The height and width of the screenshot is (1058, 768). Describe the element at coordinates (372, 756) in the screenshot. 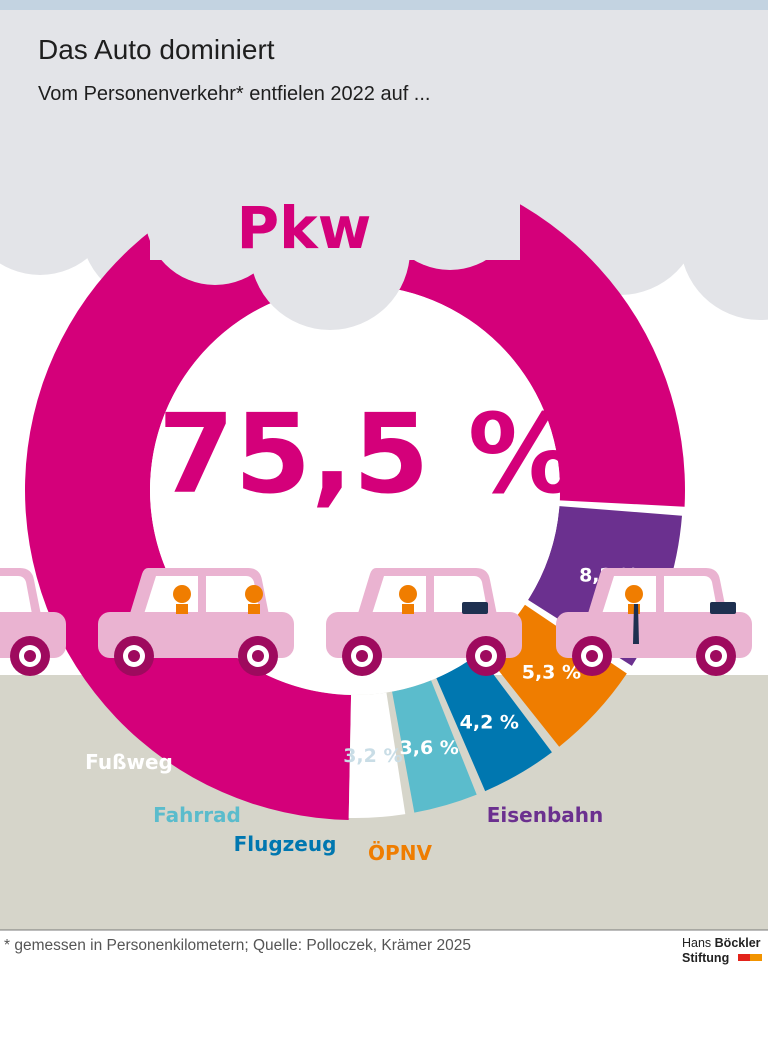

I see `value-label-fu-weg: 3,2 %` at that location.